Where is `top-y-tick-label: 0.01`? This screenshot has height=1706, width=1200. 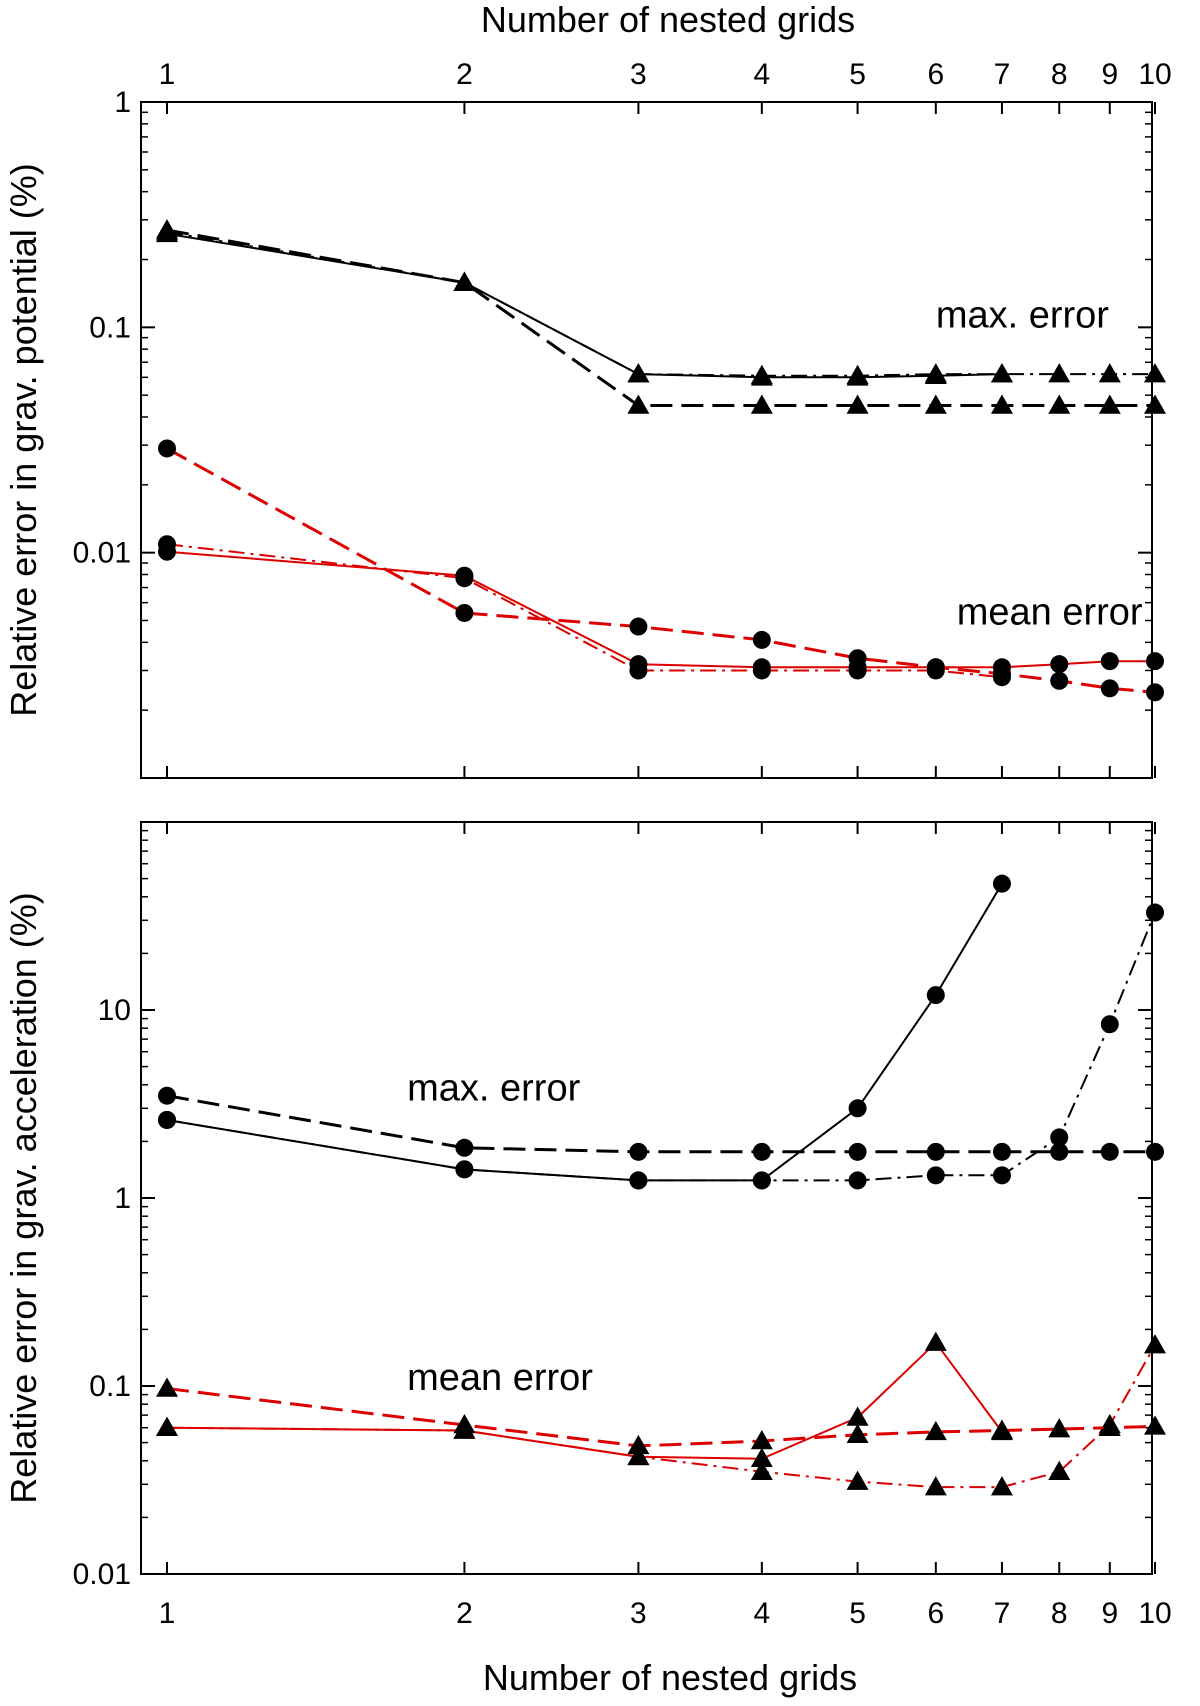
top-y-tick-label: 0.01 is located at coordinates (102, 553).